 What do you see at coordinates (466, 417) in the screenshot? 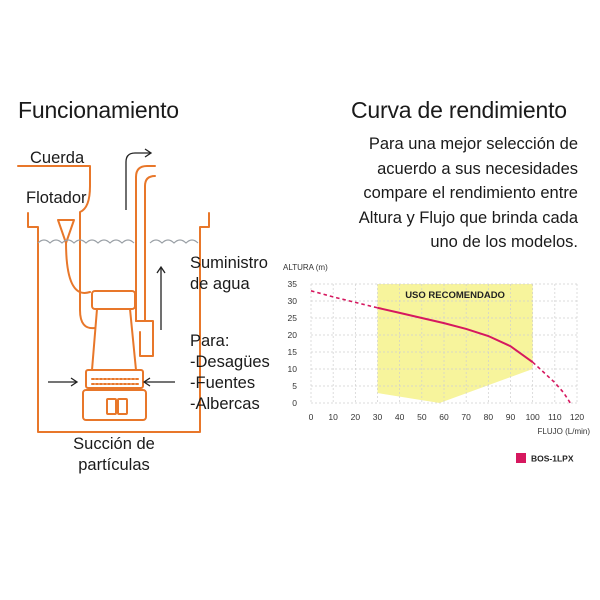
I see `x-tick-label: 70` at bounding box center [466, 417].